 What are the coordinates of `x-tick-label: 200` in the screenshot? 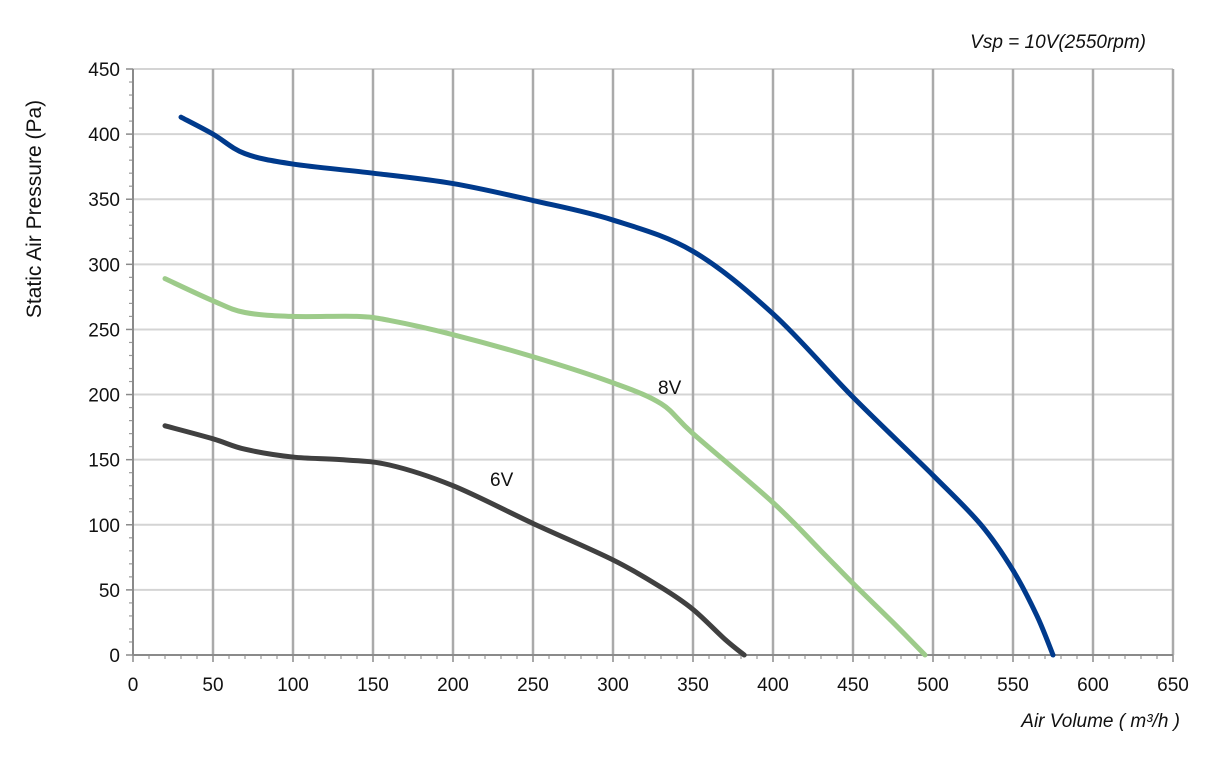 It's located at (453, 685).